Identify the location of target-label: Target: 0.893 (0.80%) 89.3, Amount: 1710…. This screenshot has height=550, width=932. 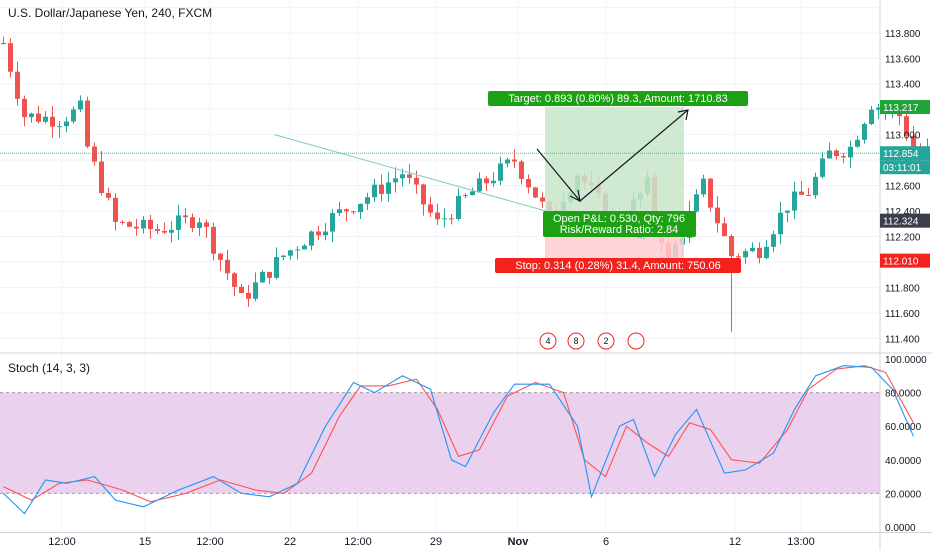
(618, 99).